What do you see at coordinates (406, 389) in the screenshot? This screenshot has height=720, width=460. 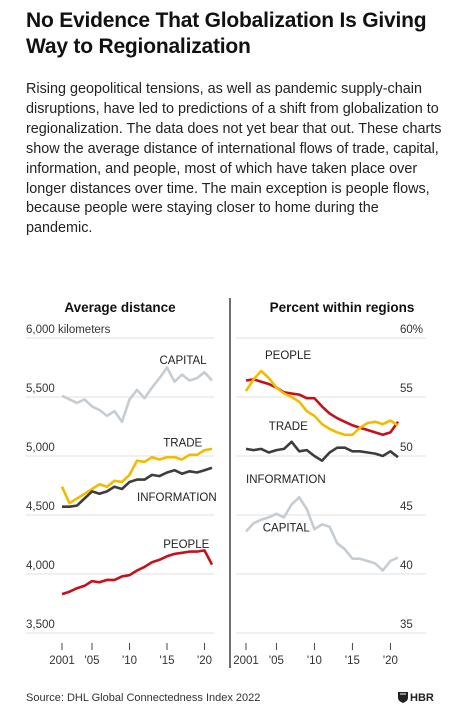 I see `y-tick-label: 55` at bounding box center [406, 389].